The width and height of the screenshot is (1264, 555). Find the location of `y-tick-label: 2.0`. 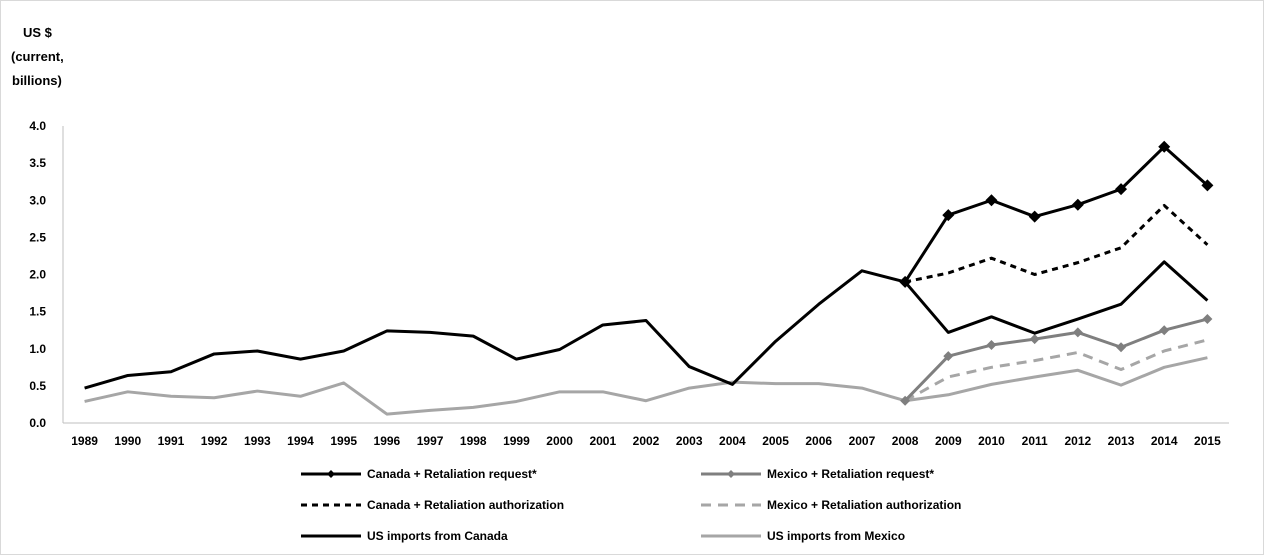

y-tick-label: 2.0 is located at coordinates (37, 275).